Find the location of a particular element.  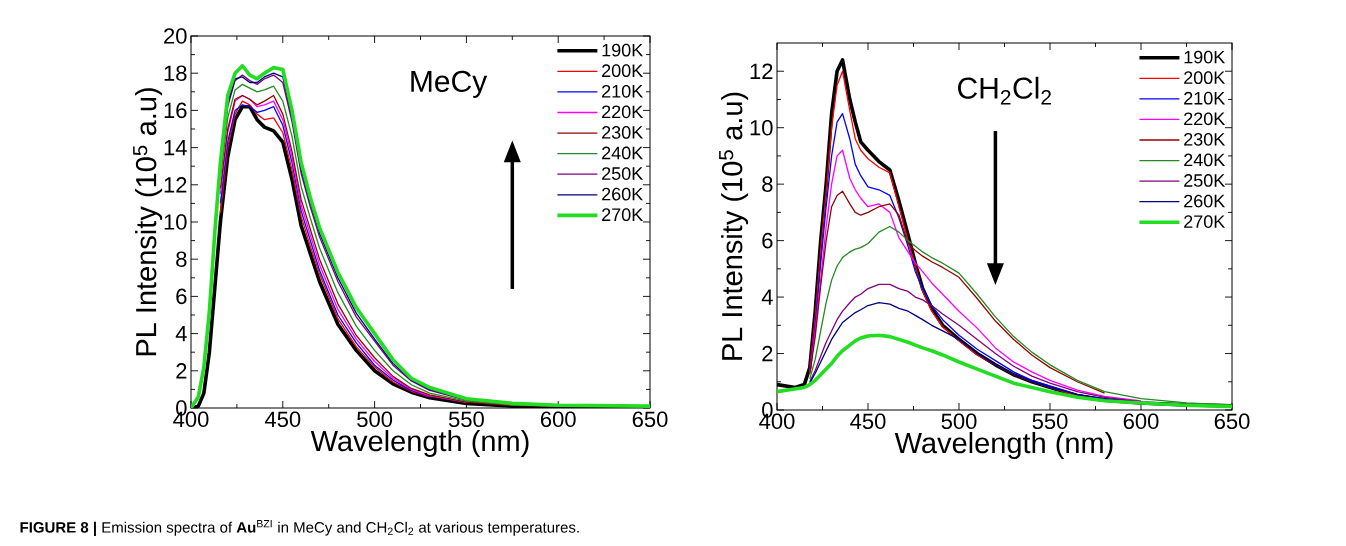

text: FIGURE 8 | Emission spectra of Au$^{BZI}$ in MeCy and CH$_{2}$Cl$_{2}$ at various temperatures. is located at coordinates (299, 528).